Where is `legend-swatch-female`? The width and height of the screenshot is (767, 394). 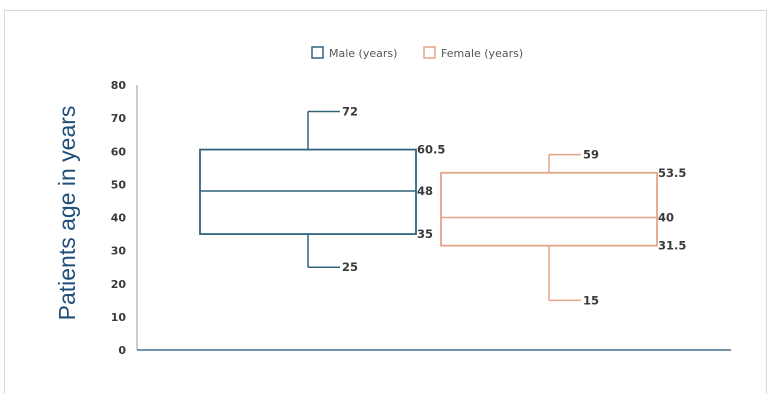
legend-swatch-female is located at coordinates (429, 52).